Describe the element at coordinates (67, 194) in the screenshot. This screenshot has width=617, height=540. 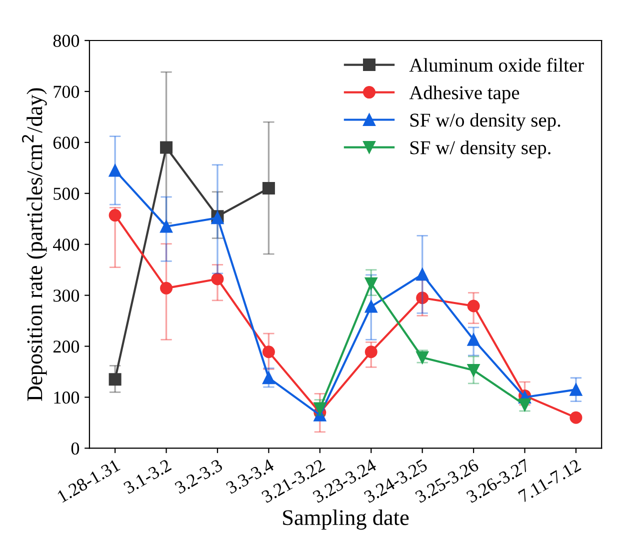
I see `y-tick-label: 500` at that location.